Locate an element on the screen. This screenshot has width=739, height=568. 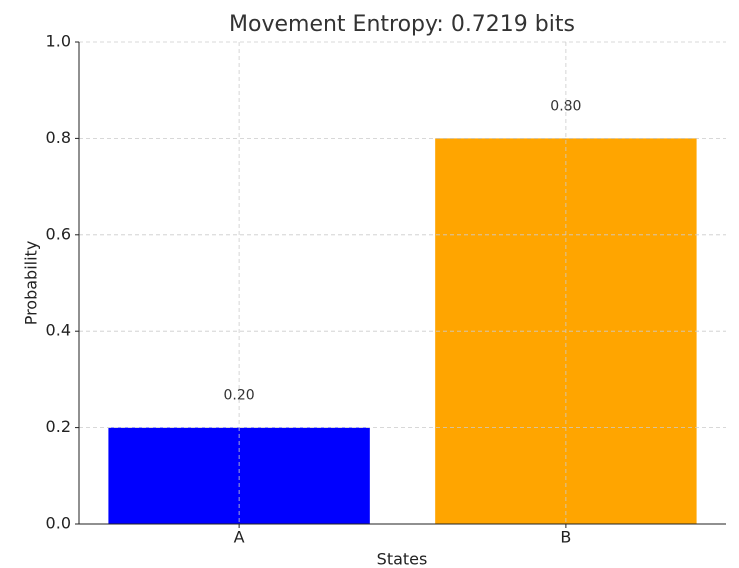
y-tick-label: 0.2 is located at coordinates (58, 426).